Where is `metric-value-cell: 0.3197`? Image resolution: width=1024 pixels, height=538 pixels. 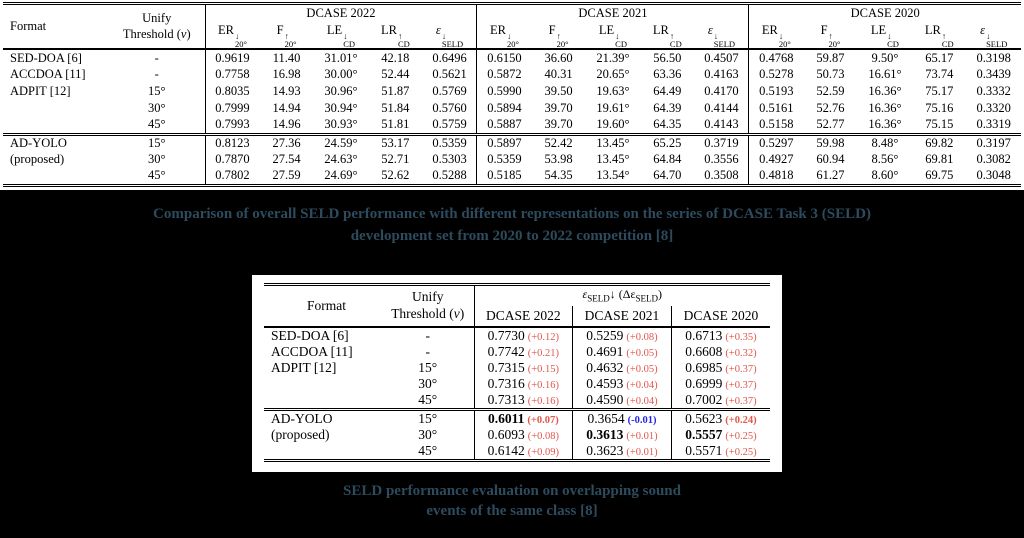 metric-value-cell: 0.3197 is located at coordinates (993, 141).